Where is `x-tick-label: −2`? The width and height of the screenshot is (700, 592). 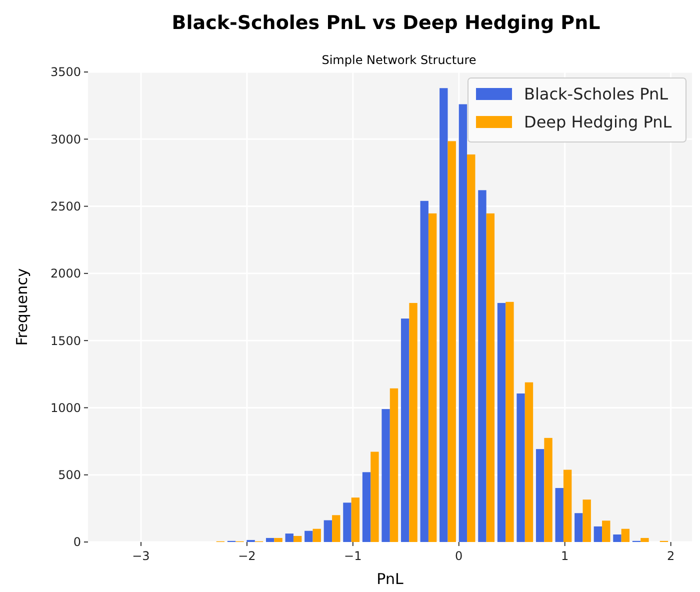
x-tick-label: −2 is located at coordinates (247, 556).